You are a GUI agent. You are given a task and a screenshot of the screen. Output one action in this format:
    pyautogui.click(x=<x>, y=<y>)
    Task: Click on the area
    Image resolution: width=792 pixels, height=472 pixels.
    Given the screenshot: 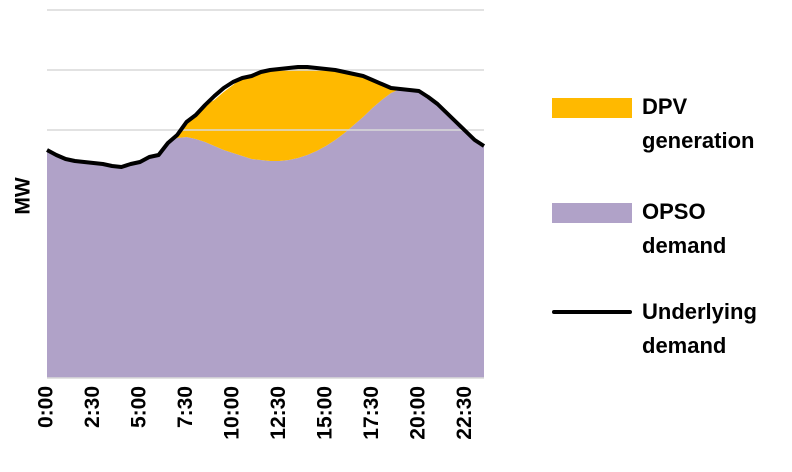 What is the action you would take?
    pyautogui.click(x=265, y=117)
    